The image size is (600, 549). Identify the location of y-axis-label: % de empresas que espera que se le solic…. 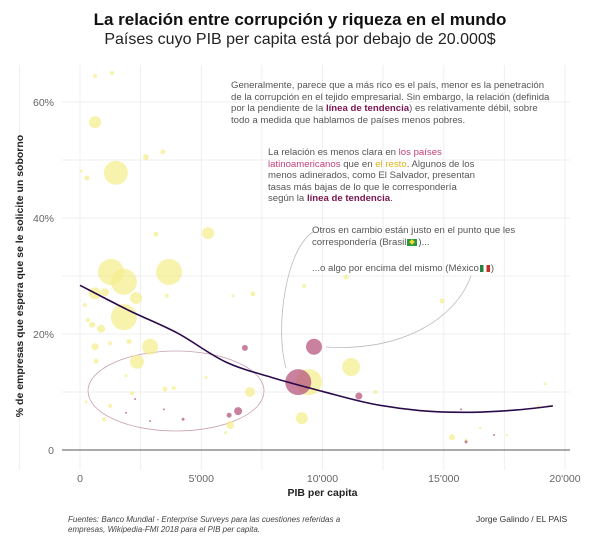
(20, 276).